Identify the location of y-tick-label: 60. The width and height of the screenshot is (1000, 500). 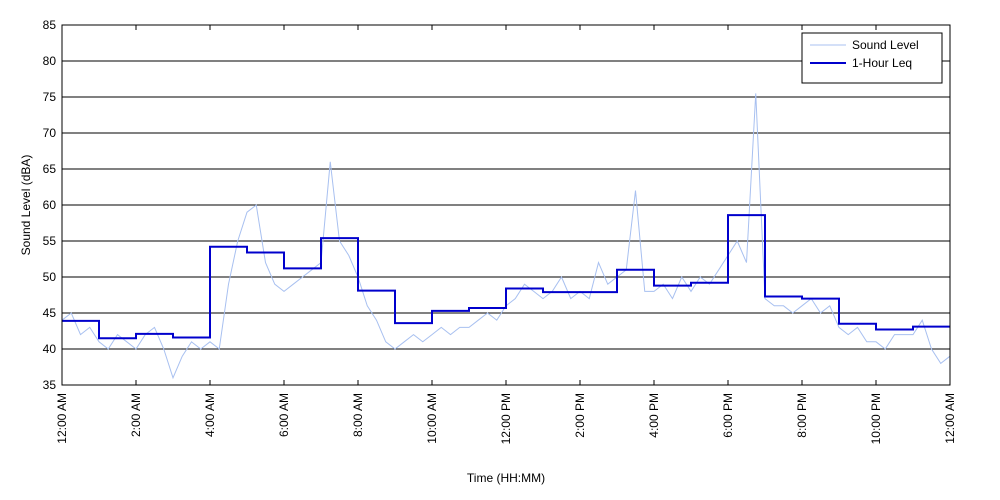
(50, 205).